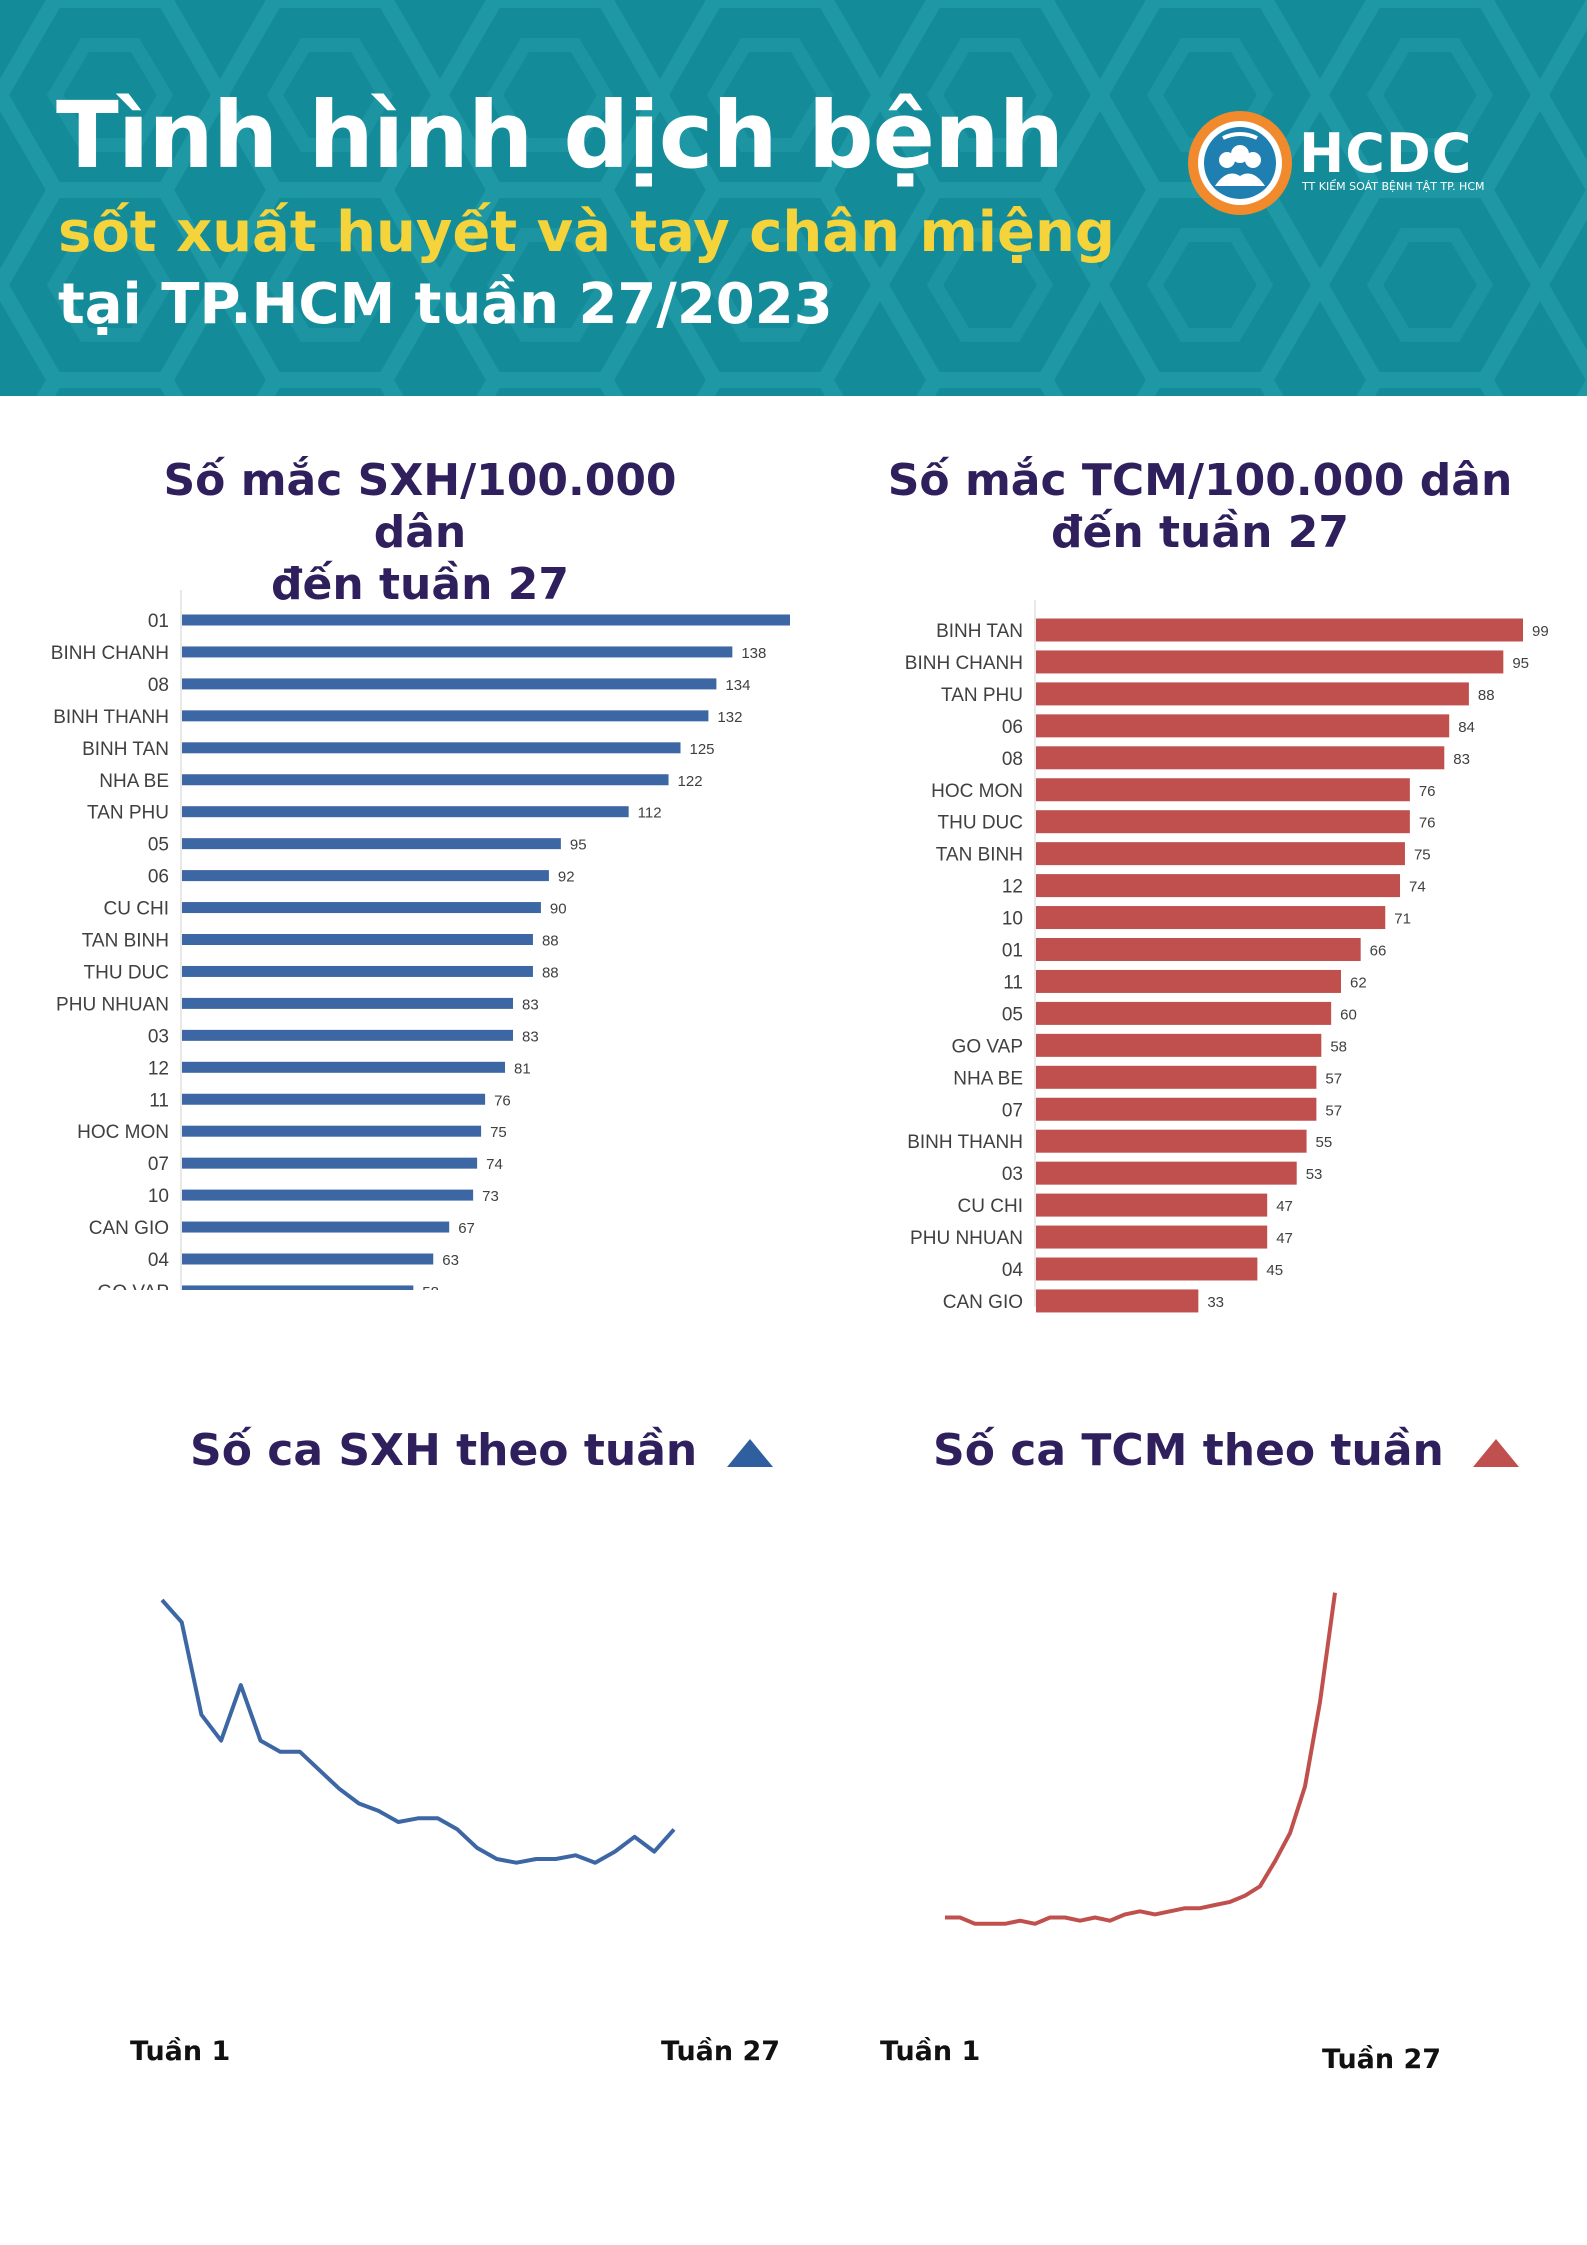 The image size is (1587, 2245). What do you see at coordinates (1314, 1174) in the screenshot?
I see `tcm-value-label: 53` at bounding box center [1314, 1174].